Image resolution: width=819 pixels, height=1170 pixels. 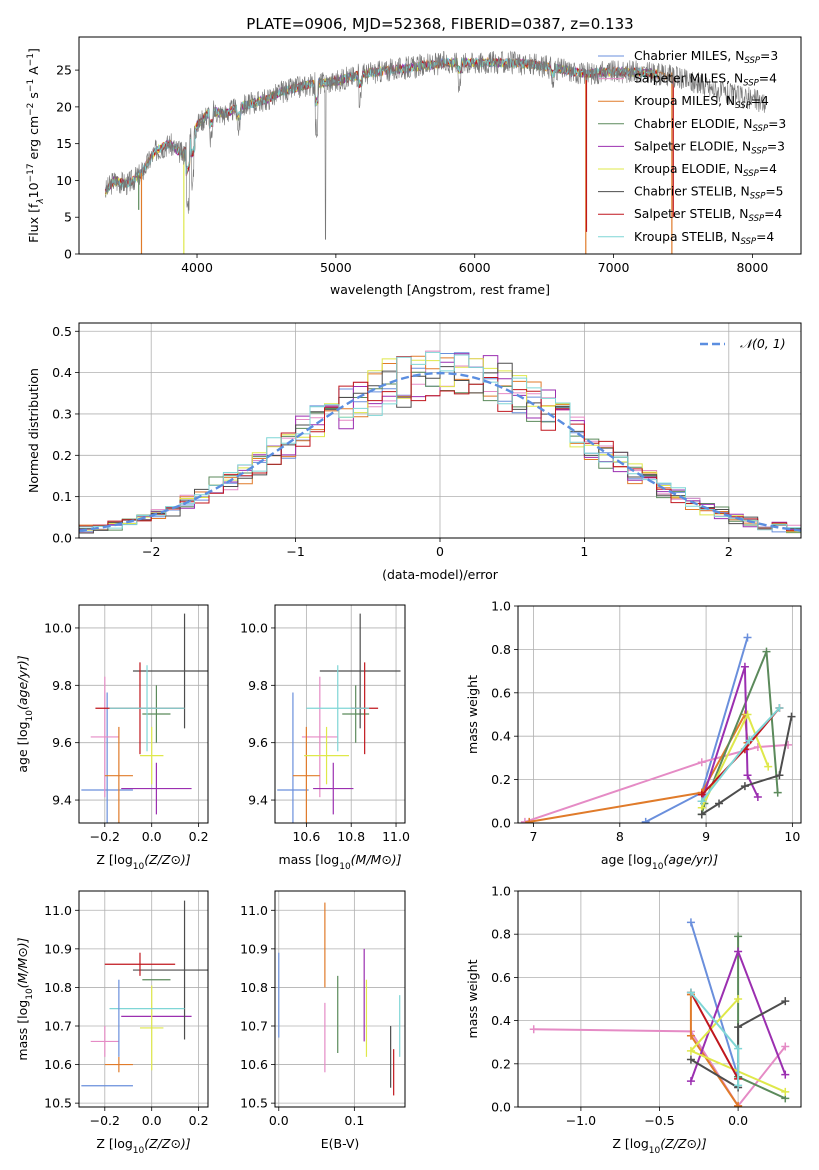 I want to click on weight-vs-age-plot-area, so click(x=658, y=728).